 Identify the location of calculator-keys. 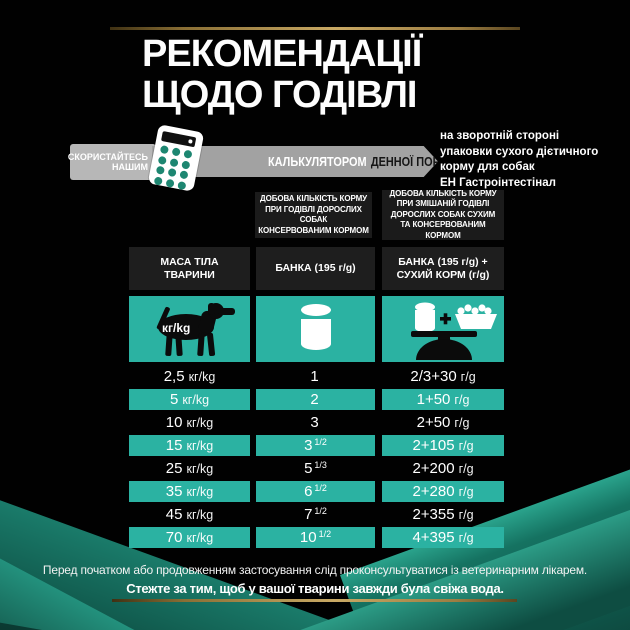
(174, 167).